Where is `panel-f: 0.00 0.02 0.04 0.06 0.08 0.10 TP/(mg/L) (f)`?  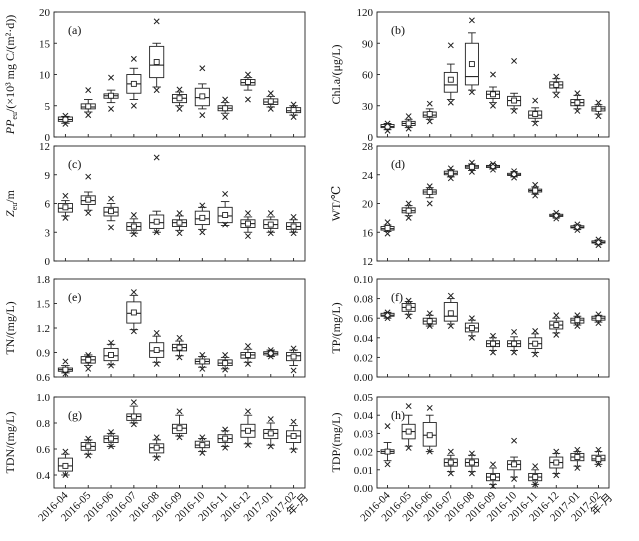
panel-f: 0.00 0.02 0.04 0.06 0.08 0.10 TP/(mg/L) (f) is located at coordinates (469, 329).